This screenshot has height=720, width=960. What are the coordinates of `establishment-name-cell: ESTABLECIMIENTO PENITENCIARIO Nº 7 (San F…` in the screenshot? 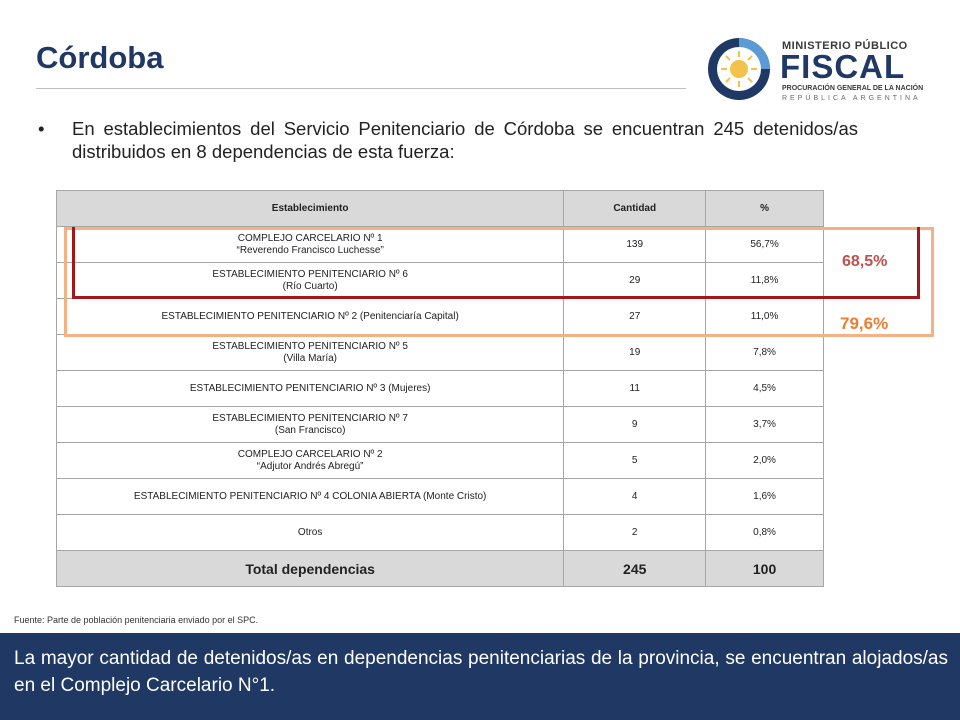 It's located at (310, 424).